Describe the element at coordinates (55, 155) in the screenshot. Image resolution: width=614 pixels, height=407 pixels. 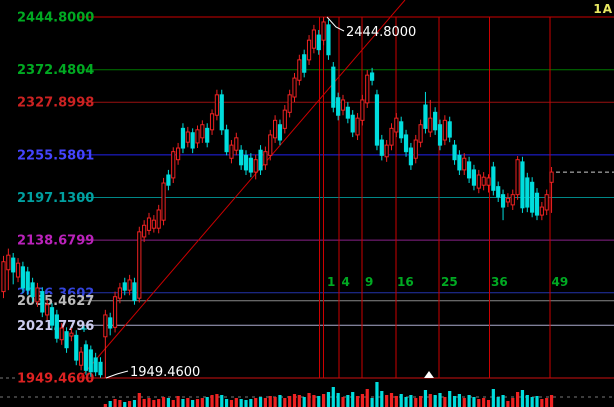
I see `price-level-label: 2255.5801` at that location.